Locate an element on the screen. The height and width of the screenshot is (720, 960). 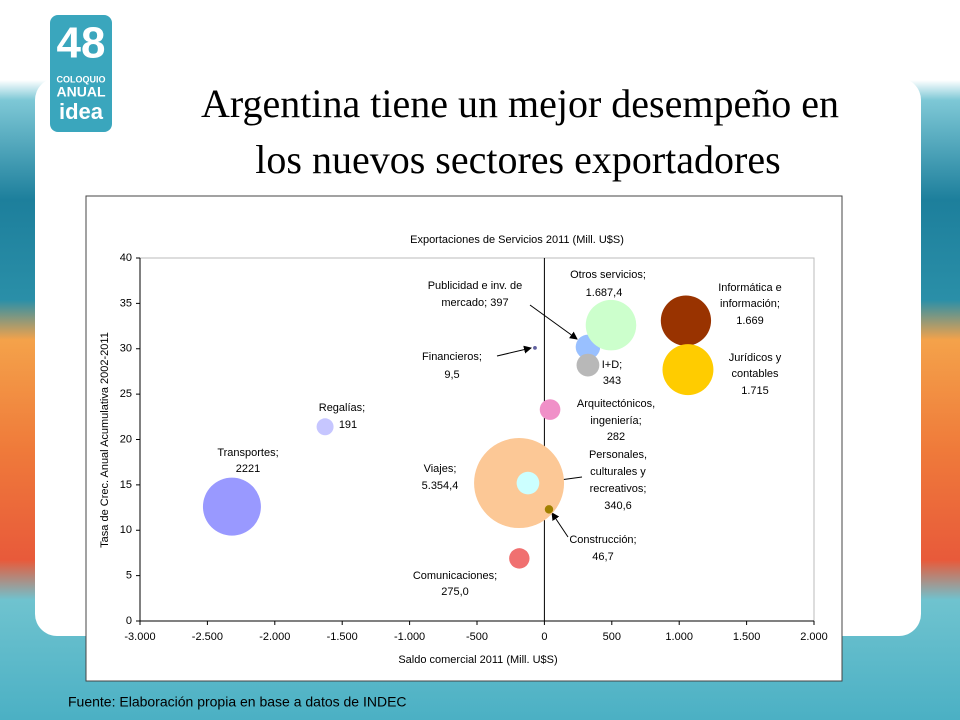
y-tick-label: 0 is located at coordinates (129, 621).